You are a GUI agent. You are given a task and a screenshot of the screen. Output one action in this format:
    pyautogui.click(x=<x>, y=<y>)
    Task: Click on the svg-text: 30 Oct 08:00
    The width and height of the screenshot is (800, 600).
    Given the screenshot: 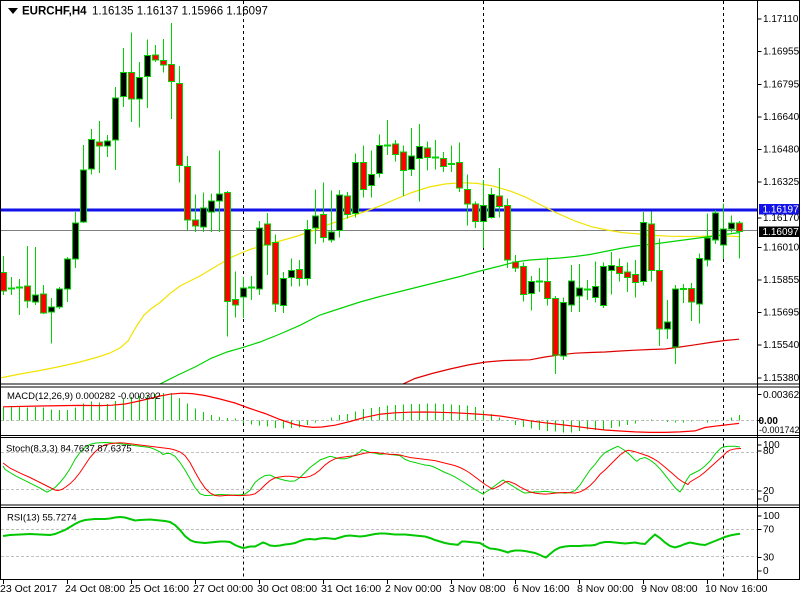 What is the action you would take?
    pyautogui.click(x=287, y=589)
    